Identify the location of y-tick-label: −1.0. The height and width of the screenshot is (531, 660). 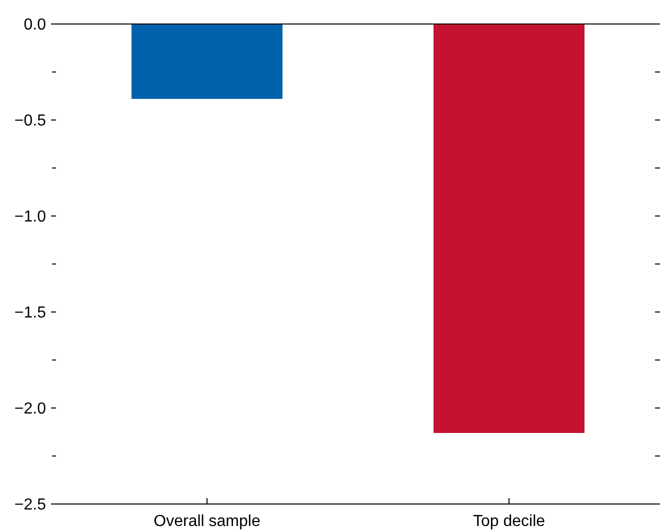
(30, 217).